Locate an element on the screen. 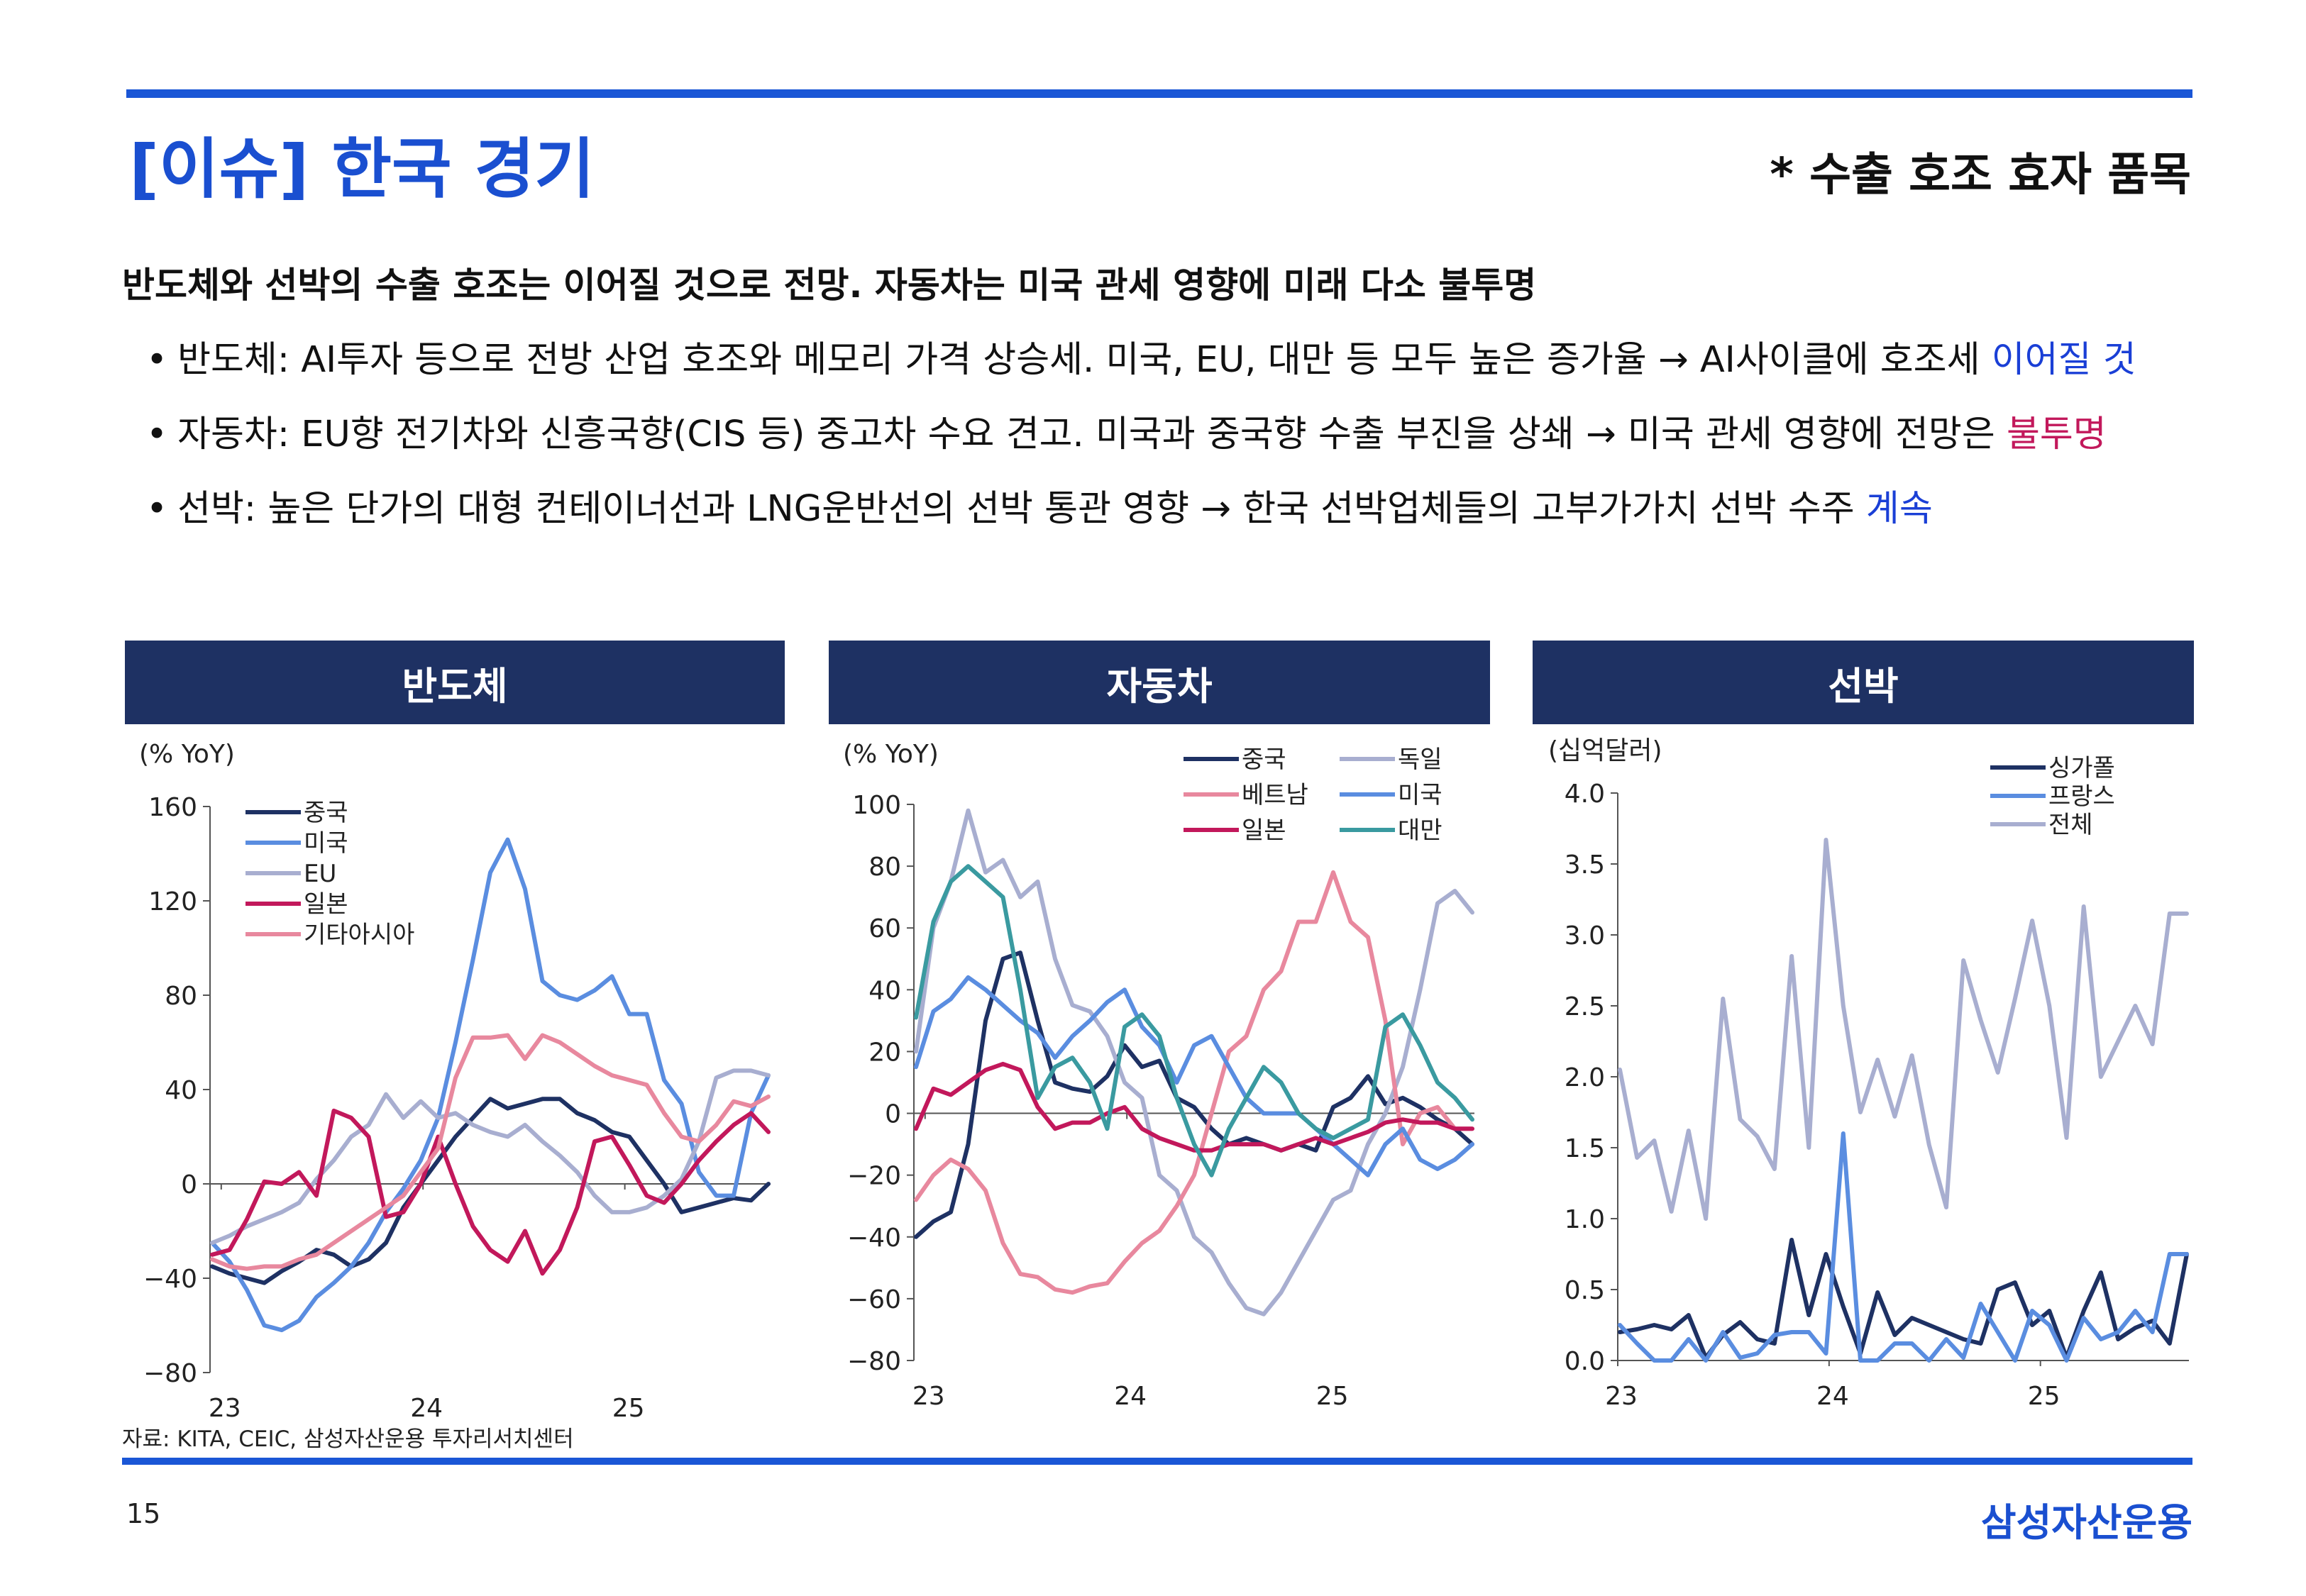 The height and width of the screenshot is (1596, 2306). y-tick-label: 2.5 is located at coordinates (1585, 1006).